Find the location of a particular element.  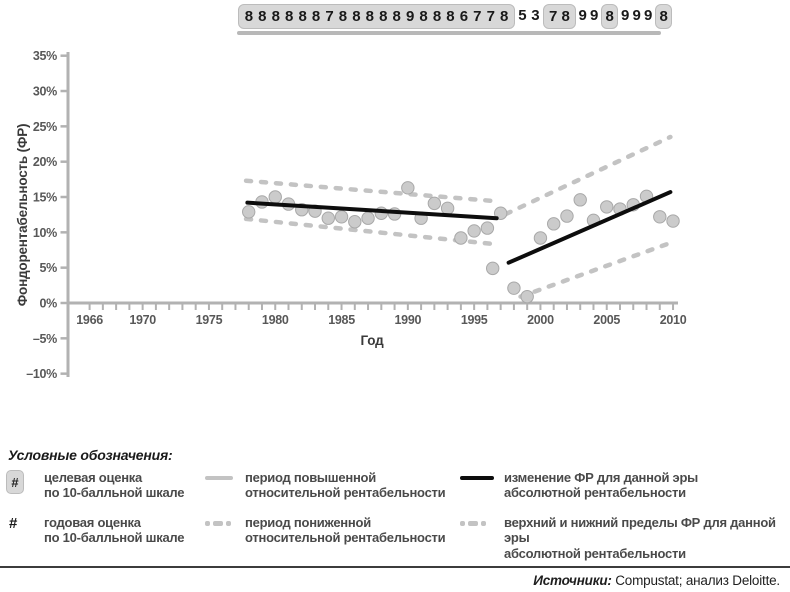

x-axis-title: Год is located at coordinates (372, 340).